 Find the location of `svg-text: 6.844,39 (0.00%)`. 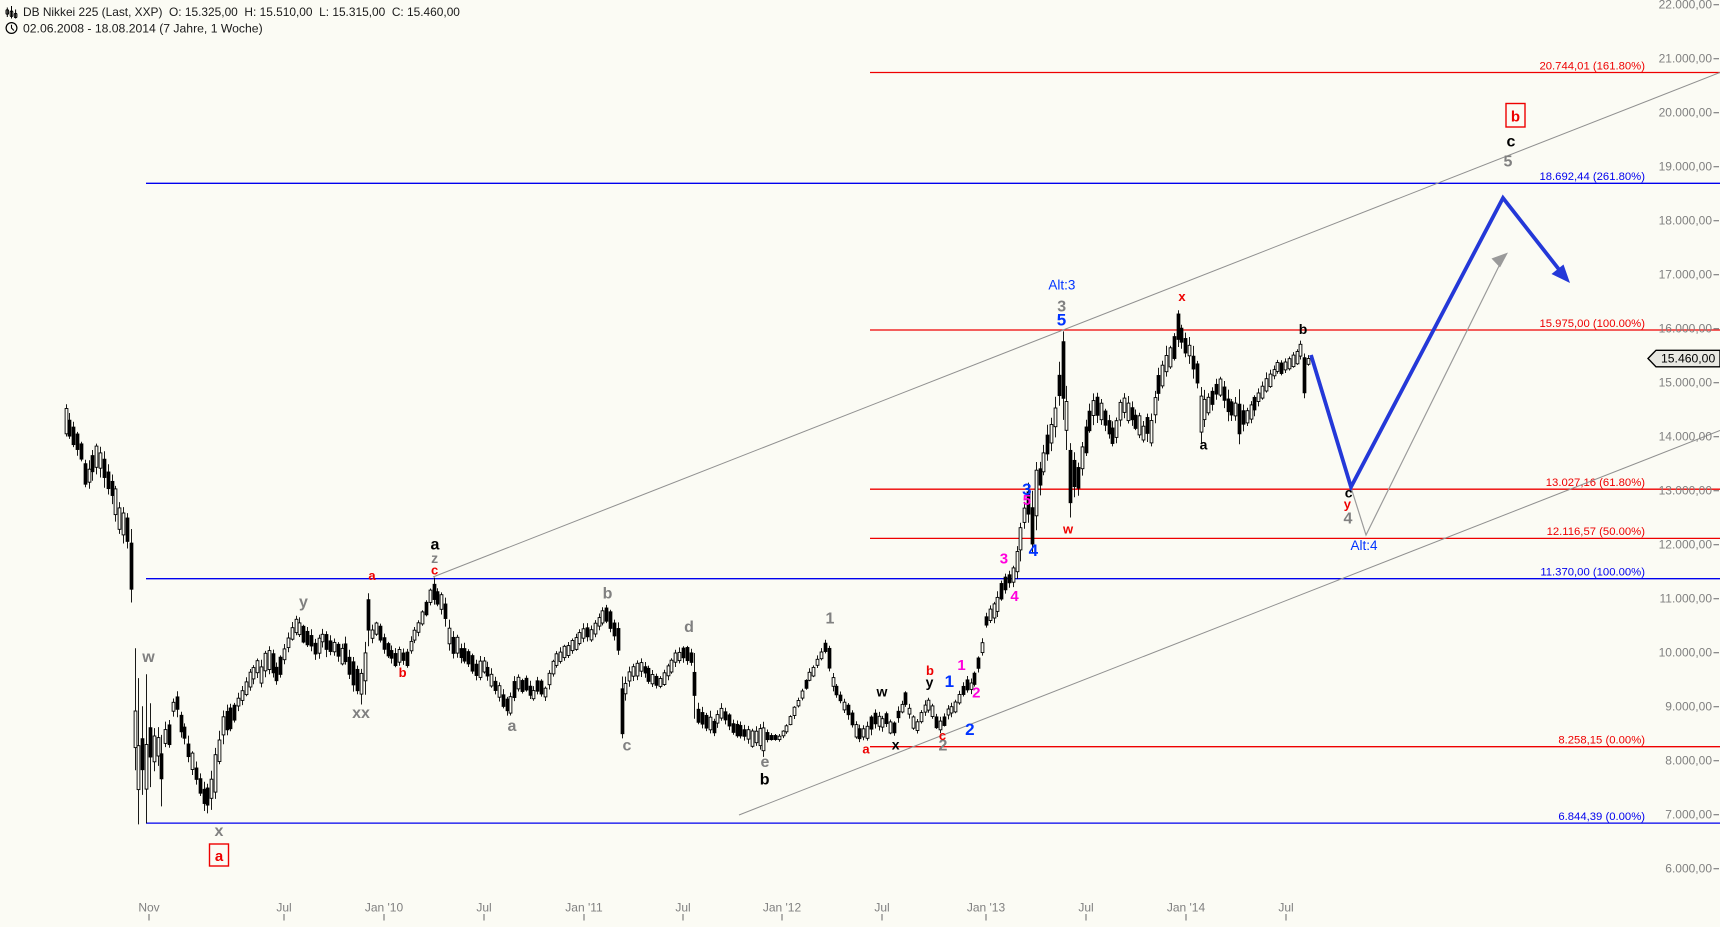

svg-text: 6.844,39 (0.00%) is located at coordinates (1601, 817).